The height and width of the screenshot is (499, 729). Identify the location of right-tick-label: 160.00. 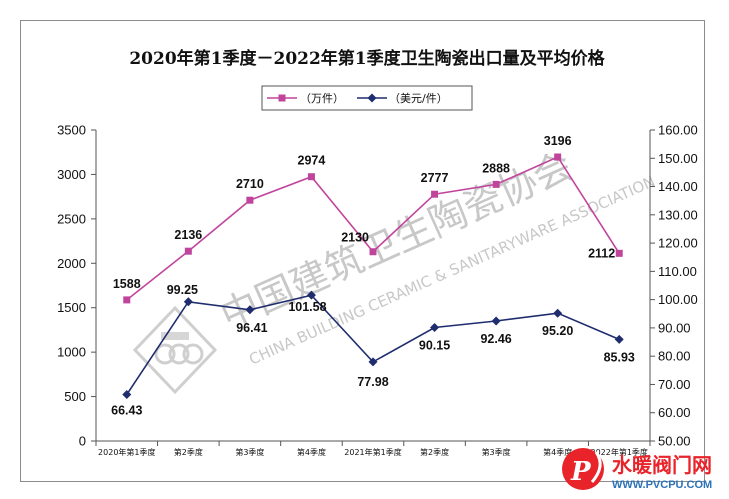
(678, 130).